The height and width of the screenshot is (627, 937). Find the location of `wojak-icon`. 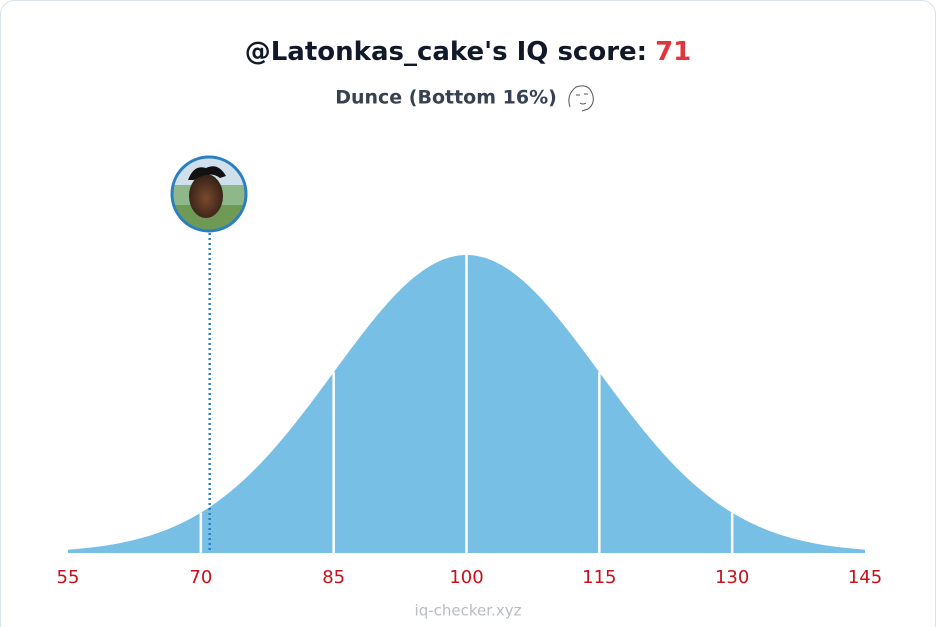

wojak-icon is located at coordinates (581, 98).